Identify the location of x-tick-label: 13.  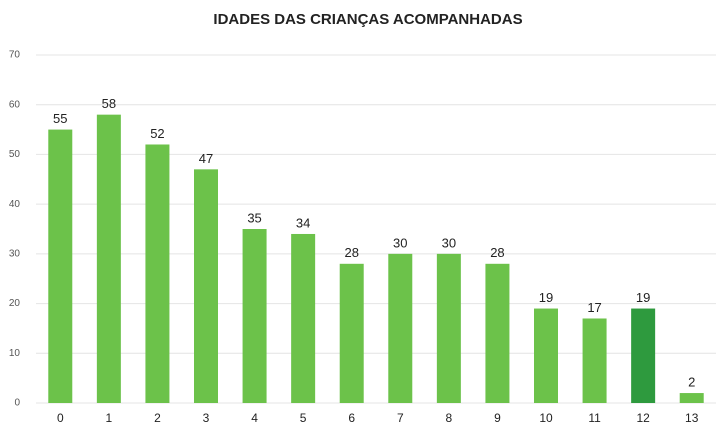
(692, 418).